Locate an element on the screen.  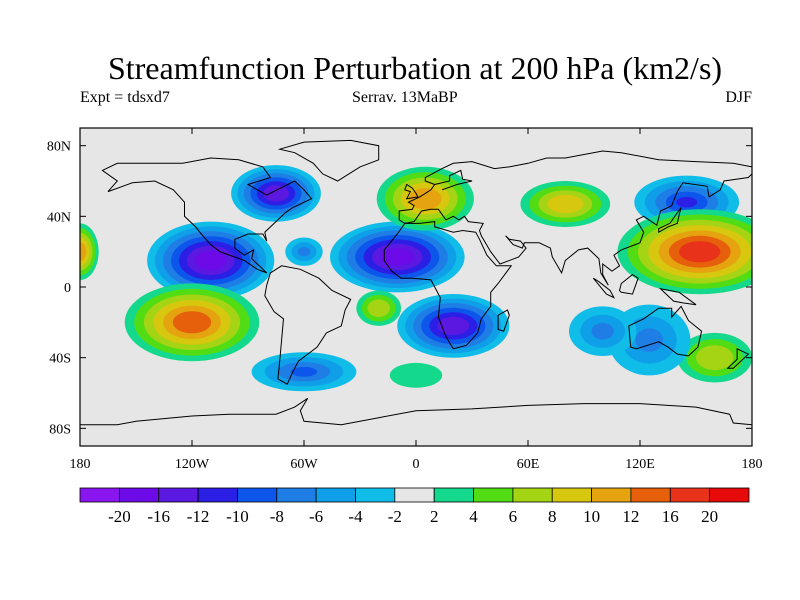
madagascar-coastline is located at coordinates (503, 320).